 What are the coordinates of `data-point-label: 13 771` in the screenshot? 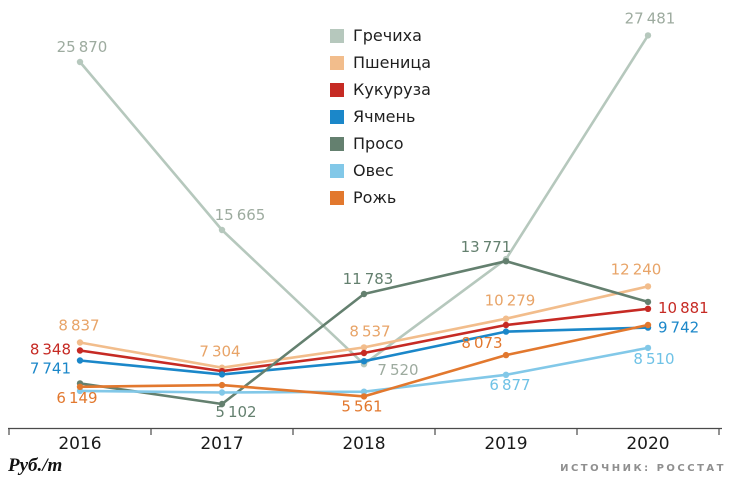 It's located at (486, 247).